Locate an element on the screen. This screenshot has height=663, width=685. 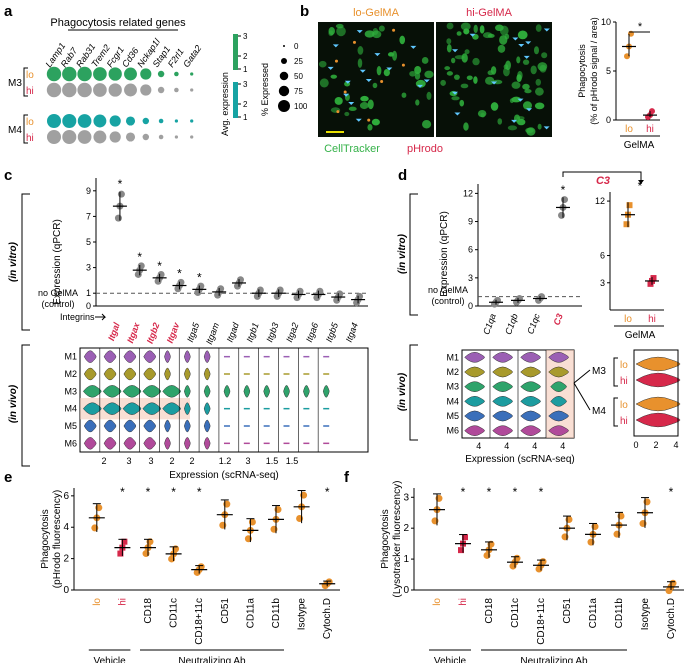
arrow is located at coordinates (582, 390).